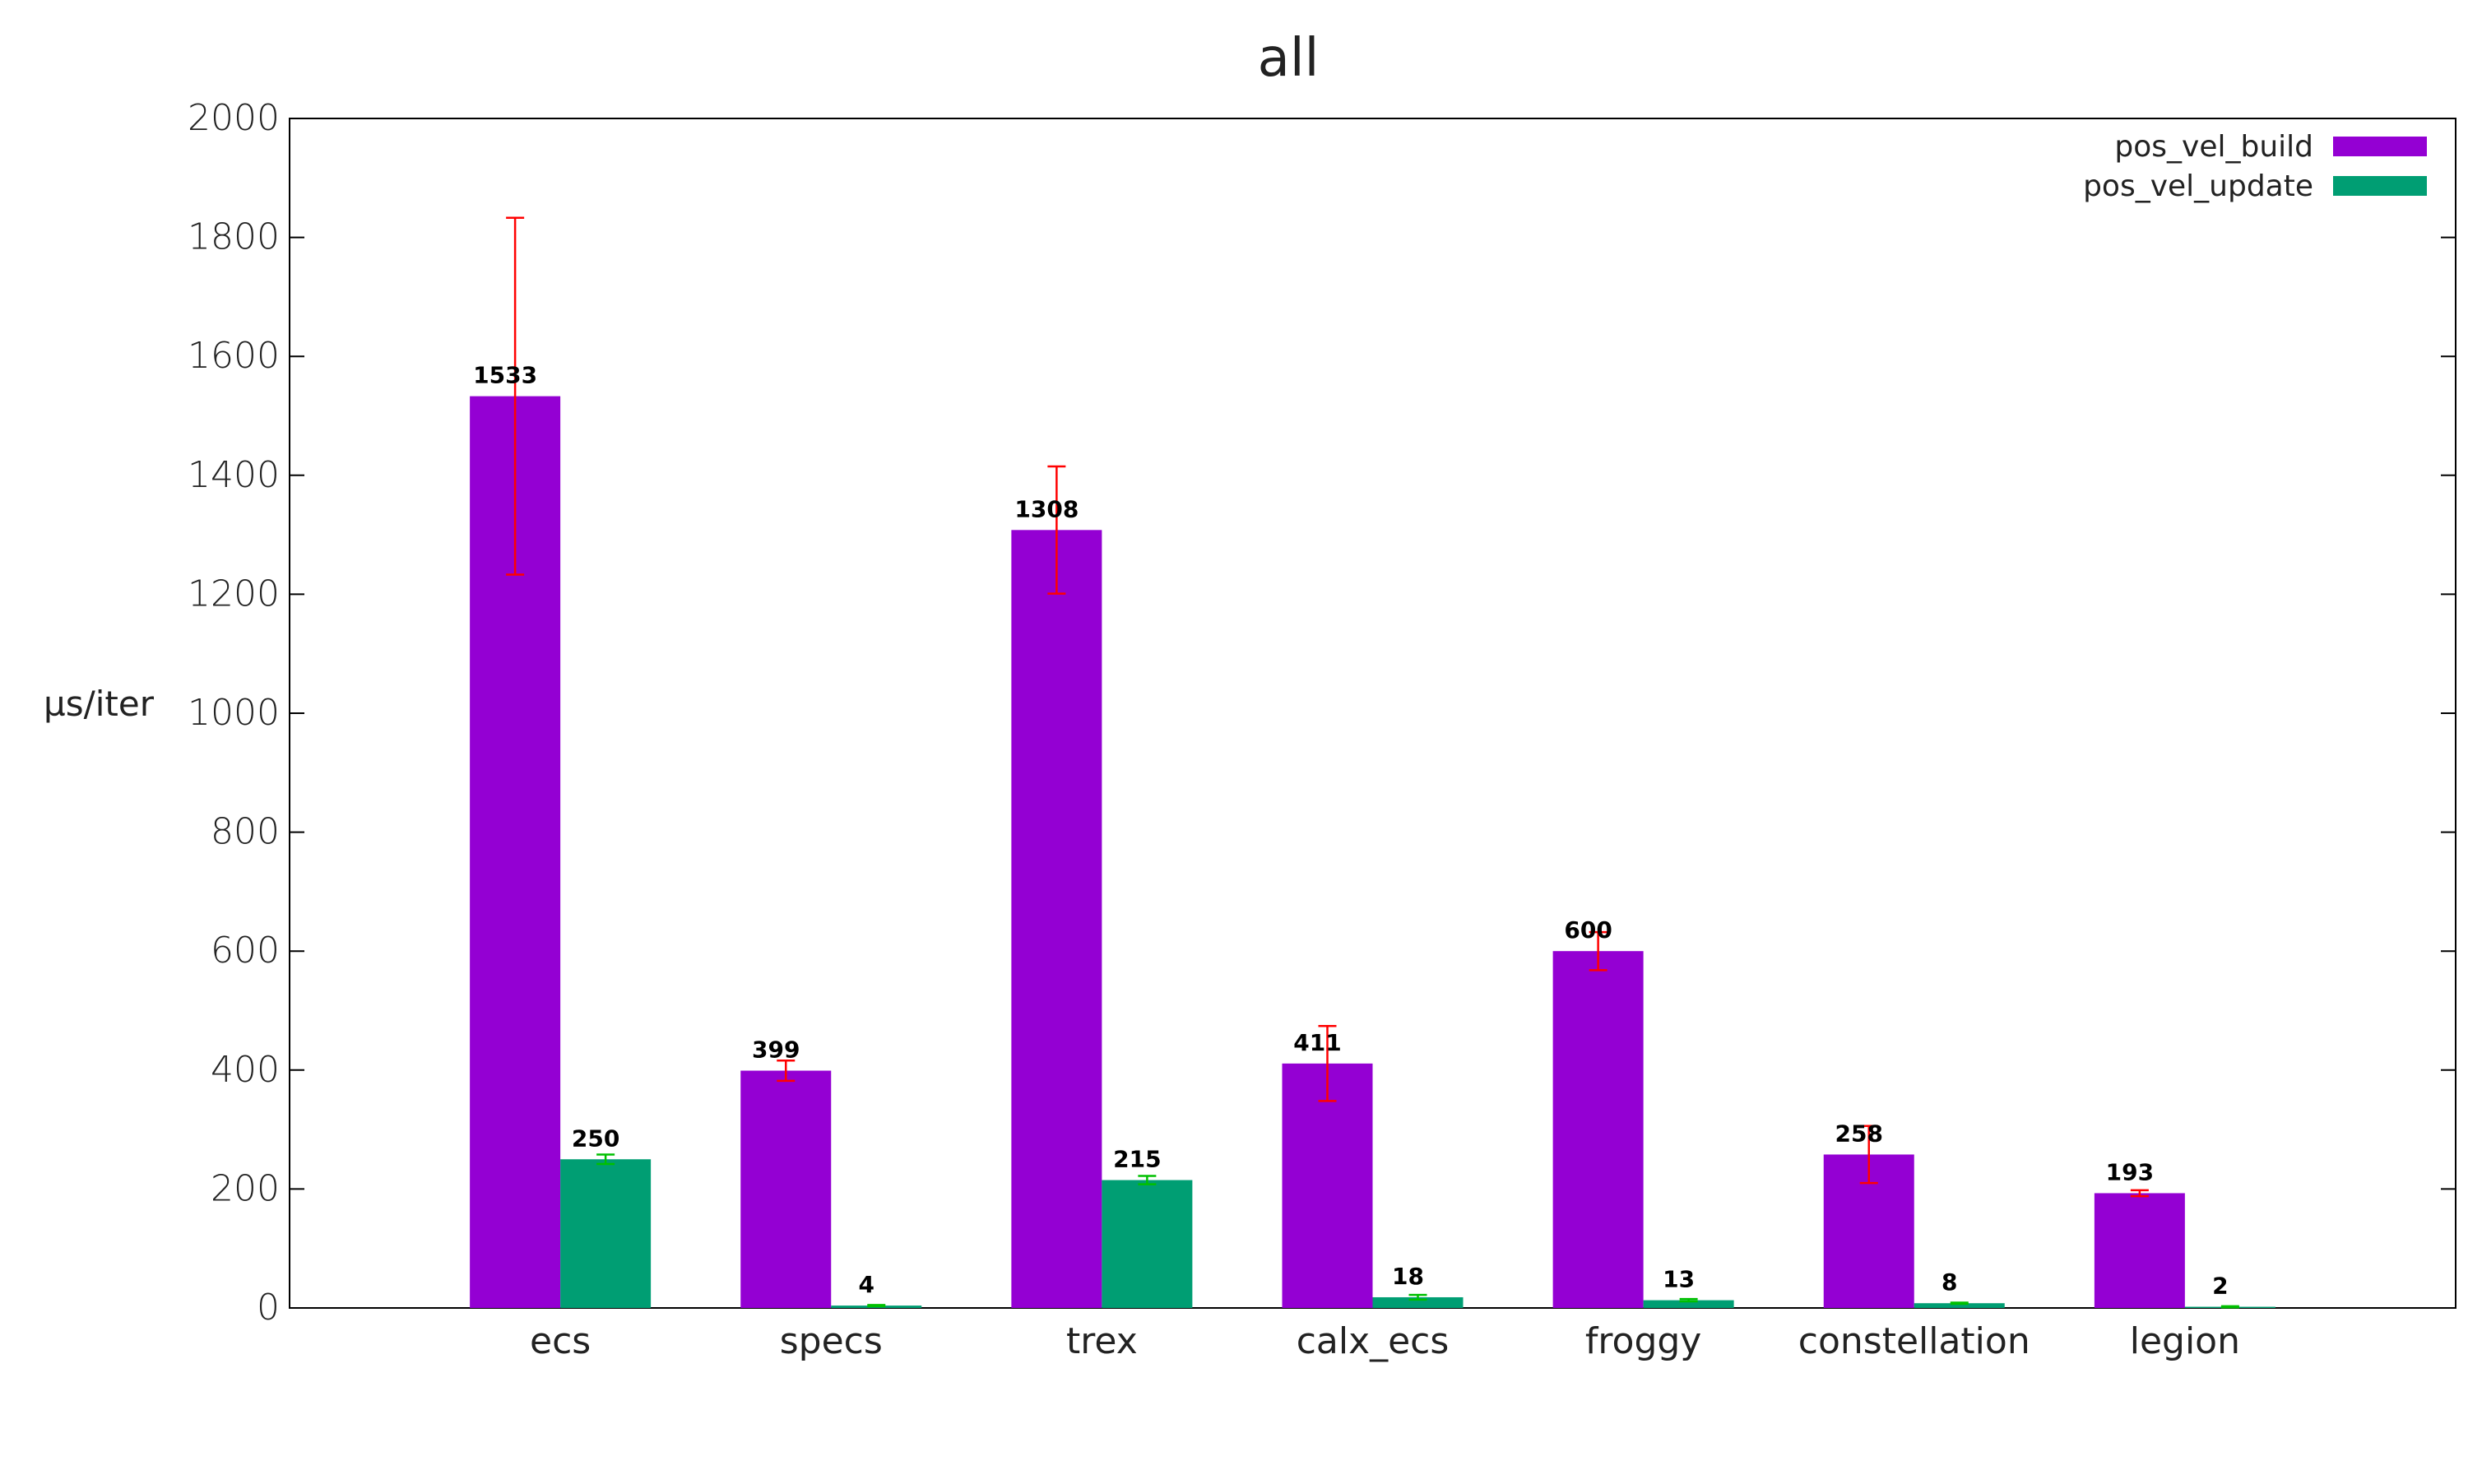 The image size is (2468, 1484). I want to click on y-tick-label: 1000, so click(234, 713).